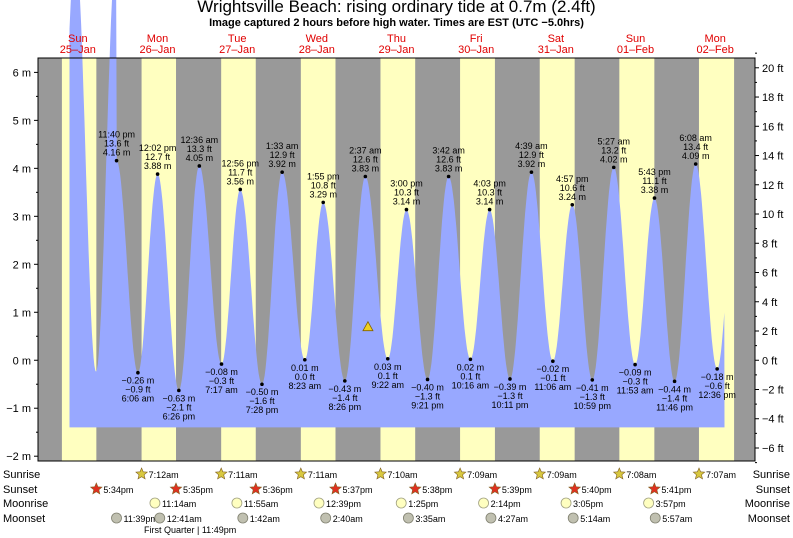 The width and height of the screenshot is (793, 538). I want to click on high-tide-time: 2:37 am, so click(365, 151).